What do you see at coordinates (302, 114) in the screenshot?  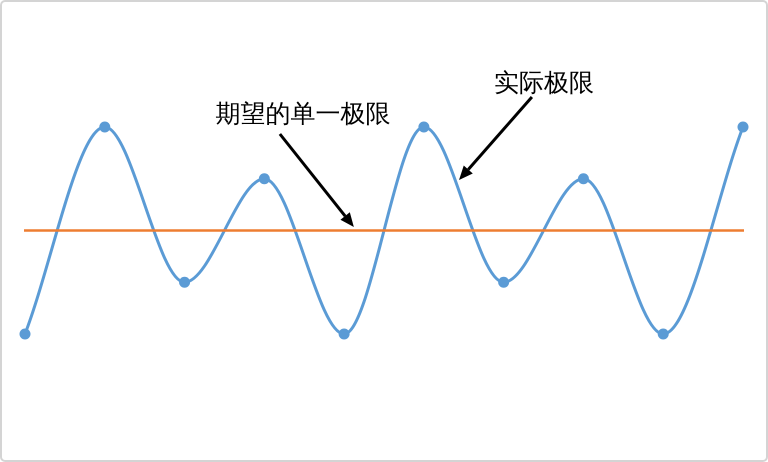 I see `annotation: 期望的单一极限` at bounding box center [302, 114].